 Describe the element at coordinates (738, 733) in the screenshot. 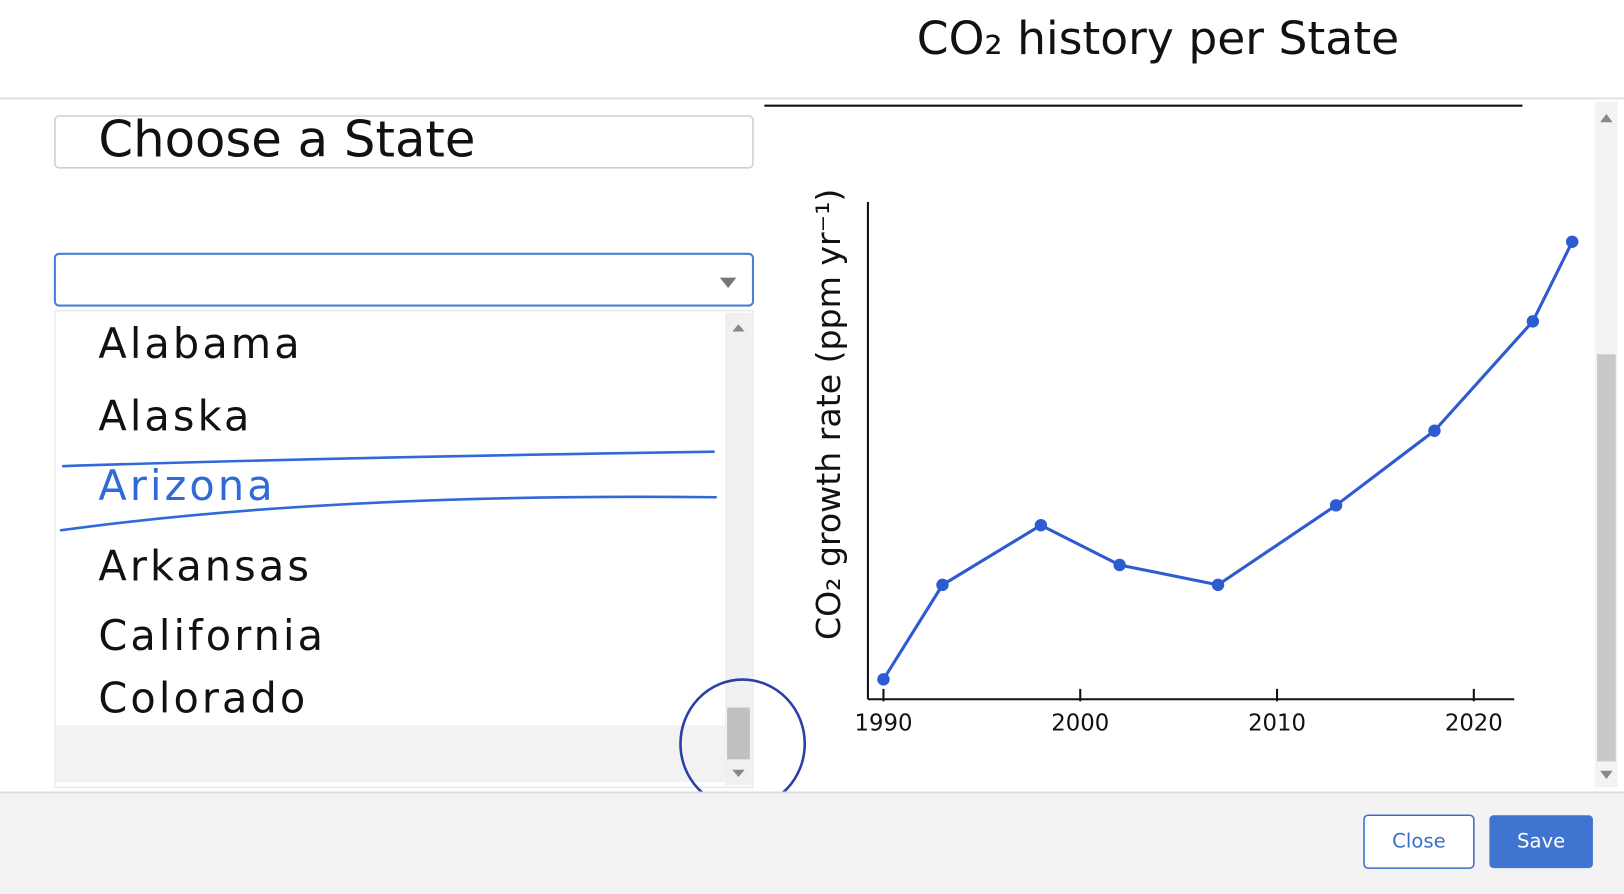

I see `list-scroll-thumb` at that location.